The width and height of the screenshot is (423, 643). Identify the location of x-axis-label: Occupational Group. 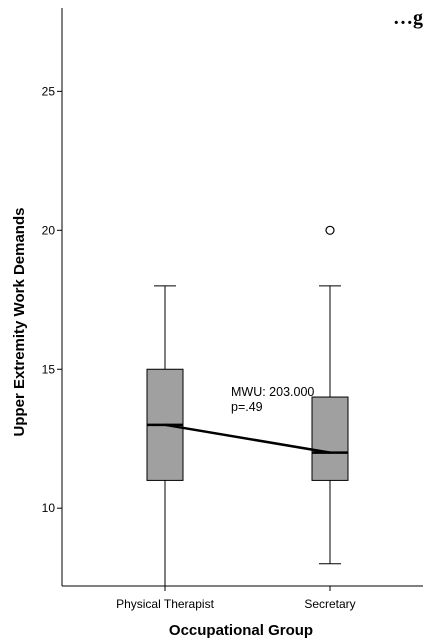
(241, 630).